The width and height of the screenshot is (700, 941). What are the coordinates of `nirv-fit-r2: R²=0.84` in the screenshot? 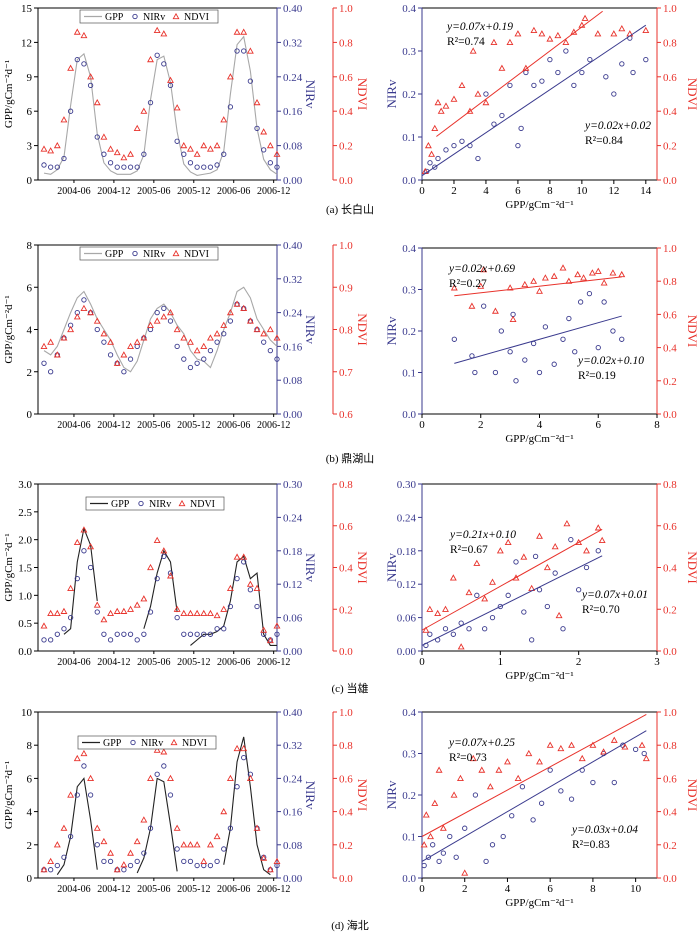 It's located at (604, 141).